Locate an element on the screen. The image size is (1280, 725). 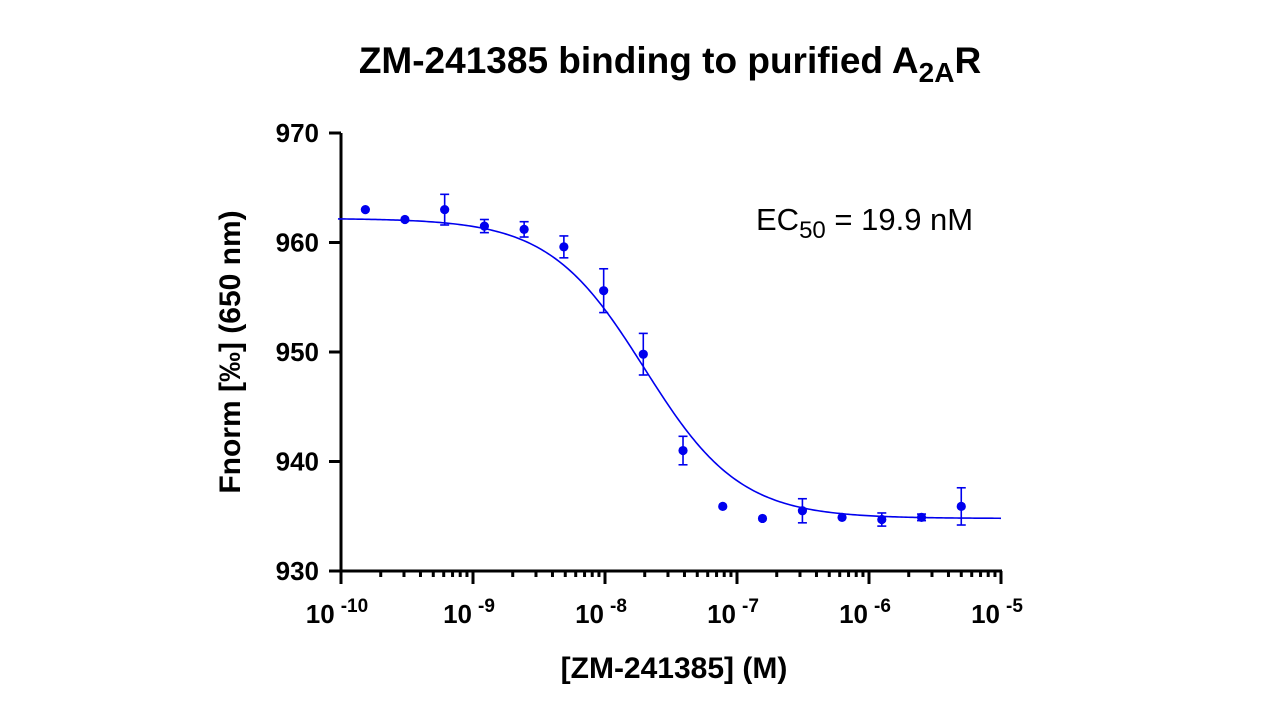
ec50-annotation-prefix: EC is located at coordinates (777, 219).